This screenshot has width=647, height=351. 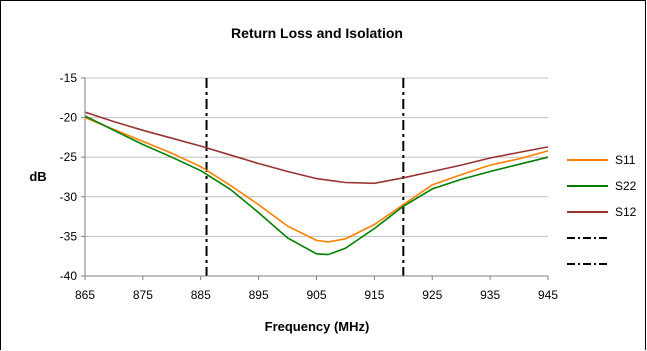 What do you see at coordinates (432, 295) in the screenshot?
I see `x-tick-label-925: 925` at bounding box center [432, 295].